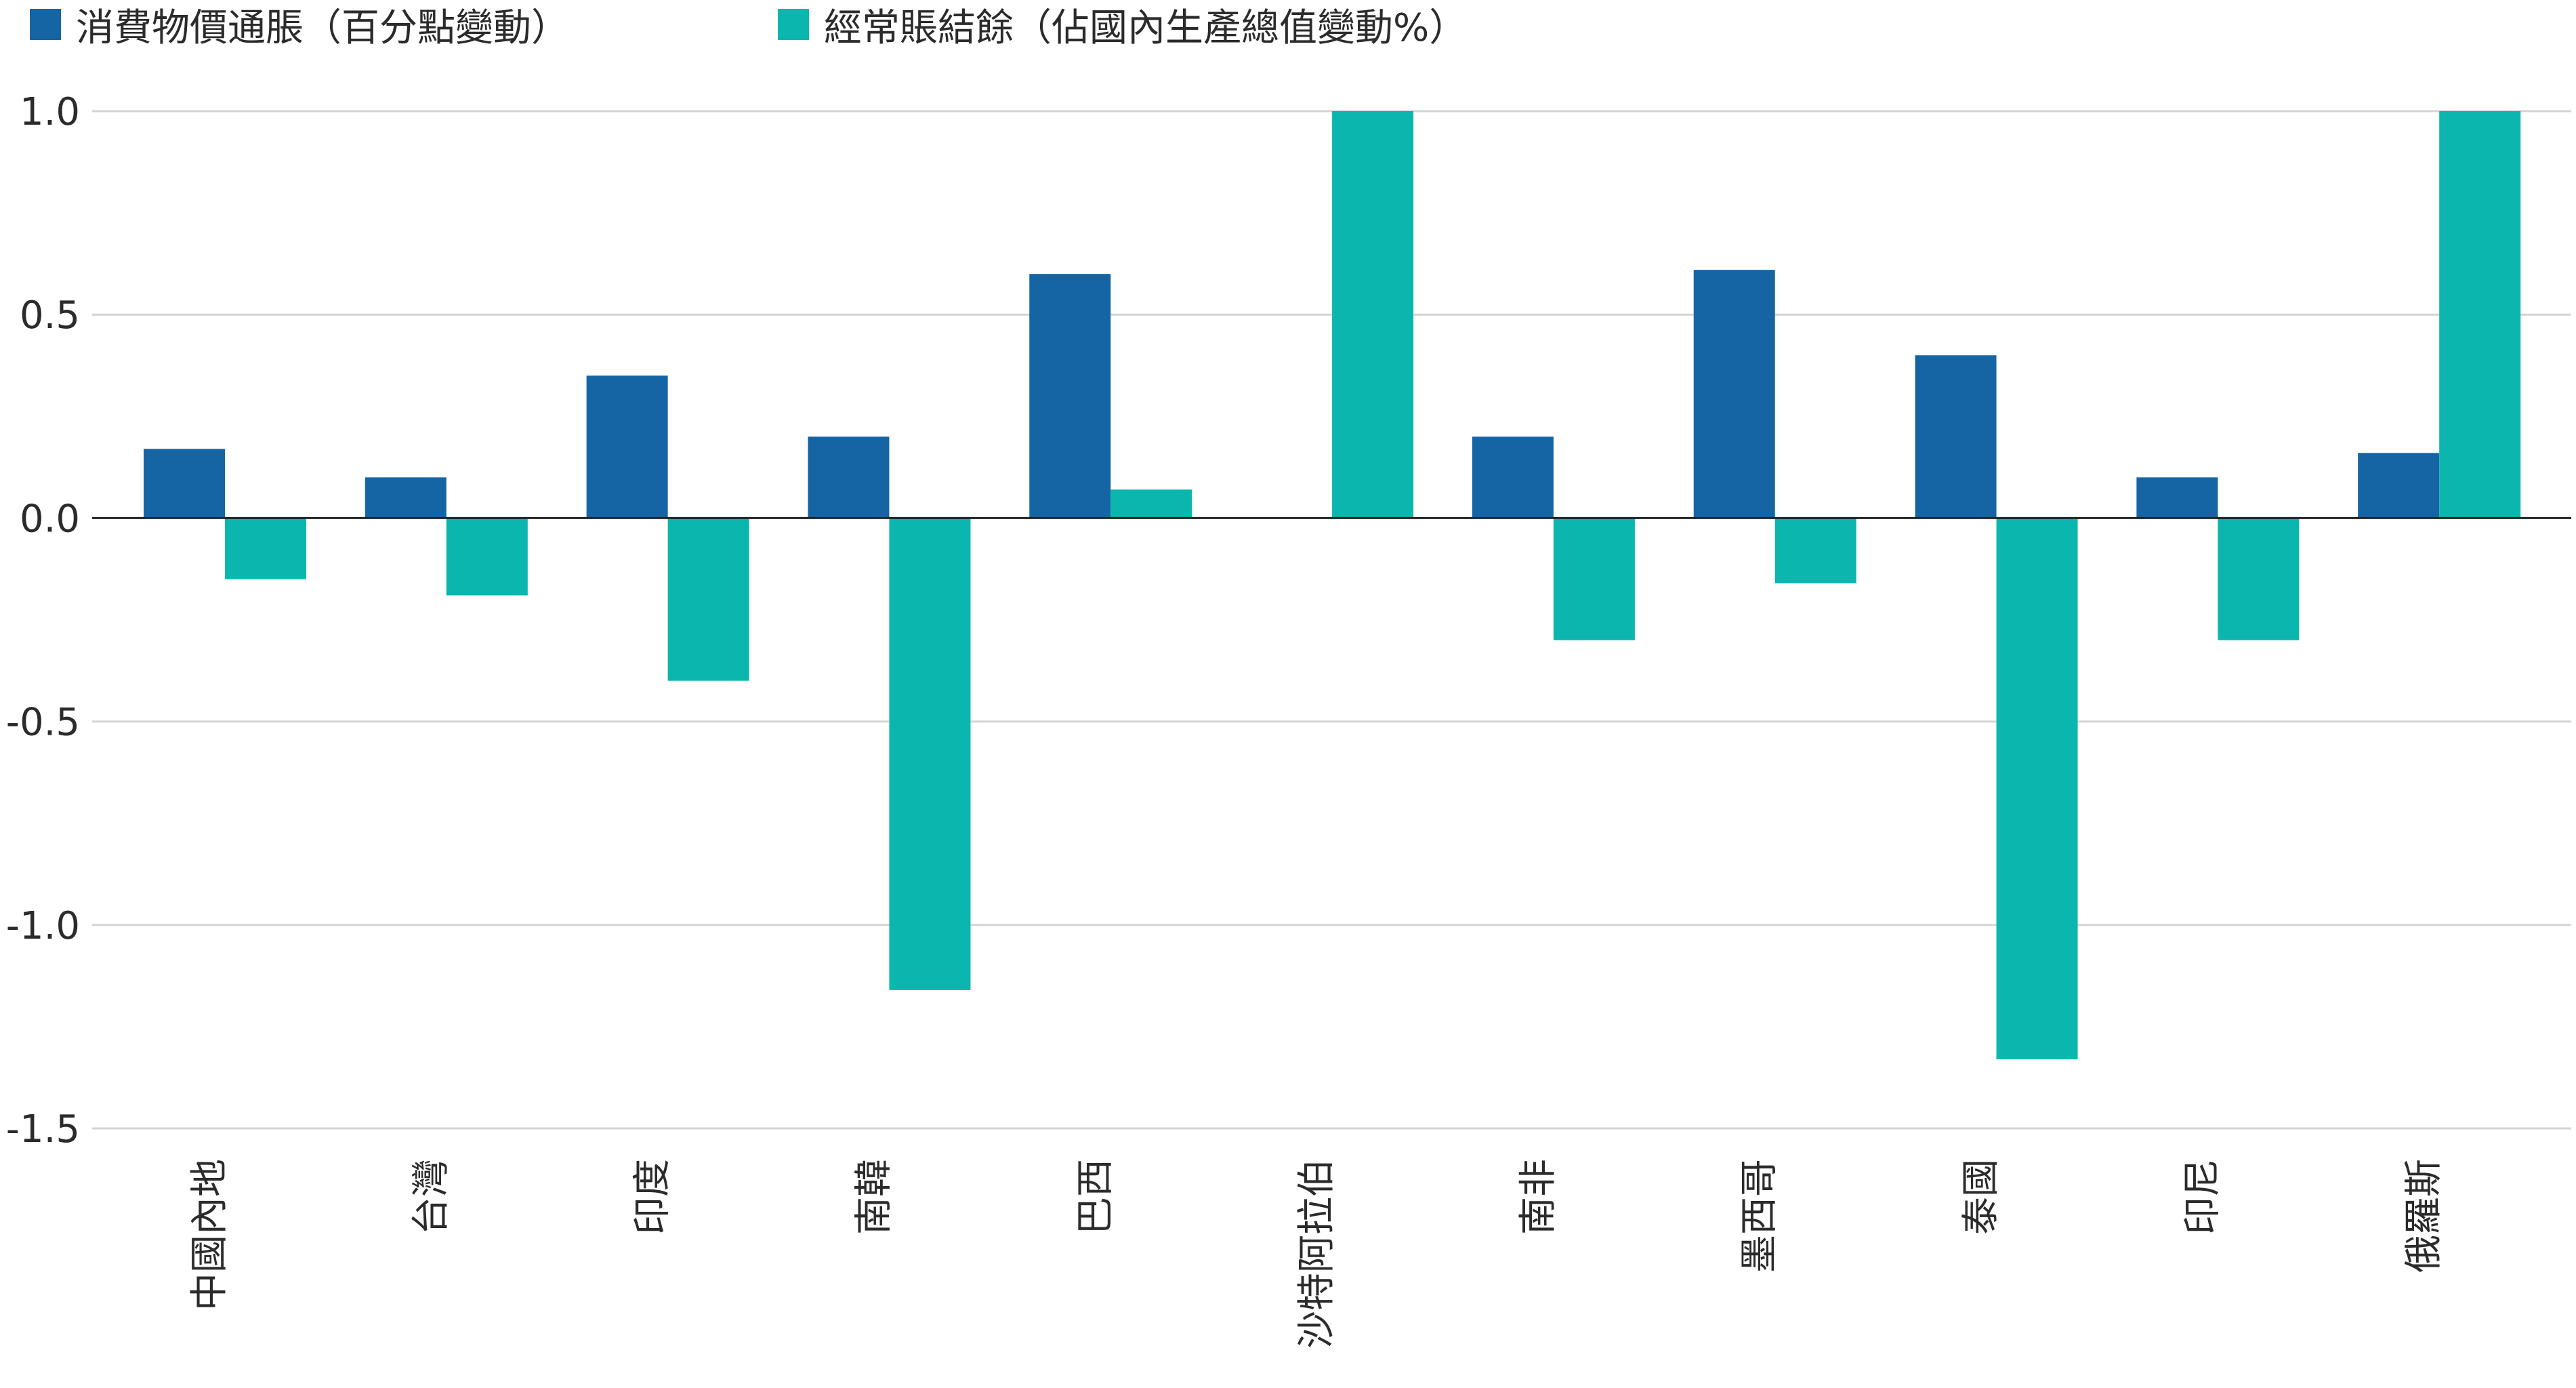  I want to click on x-category-label: 俄羅斯, so click(2424, 1216).